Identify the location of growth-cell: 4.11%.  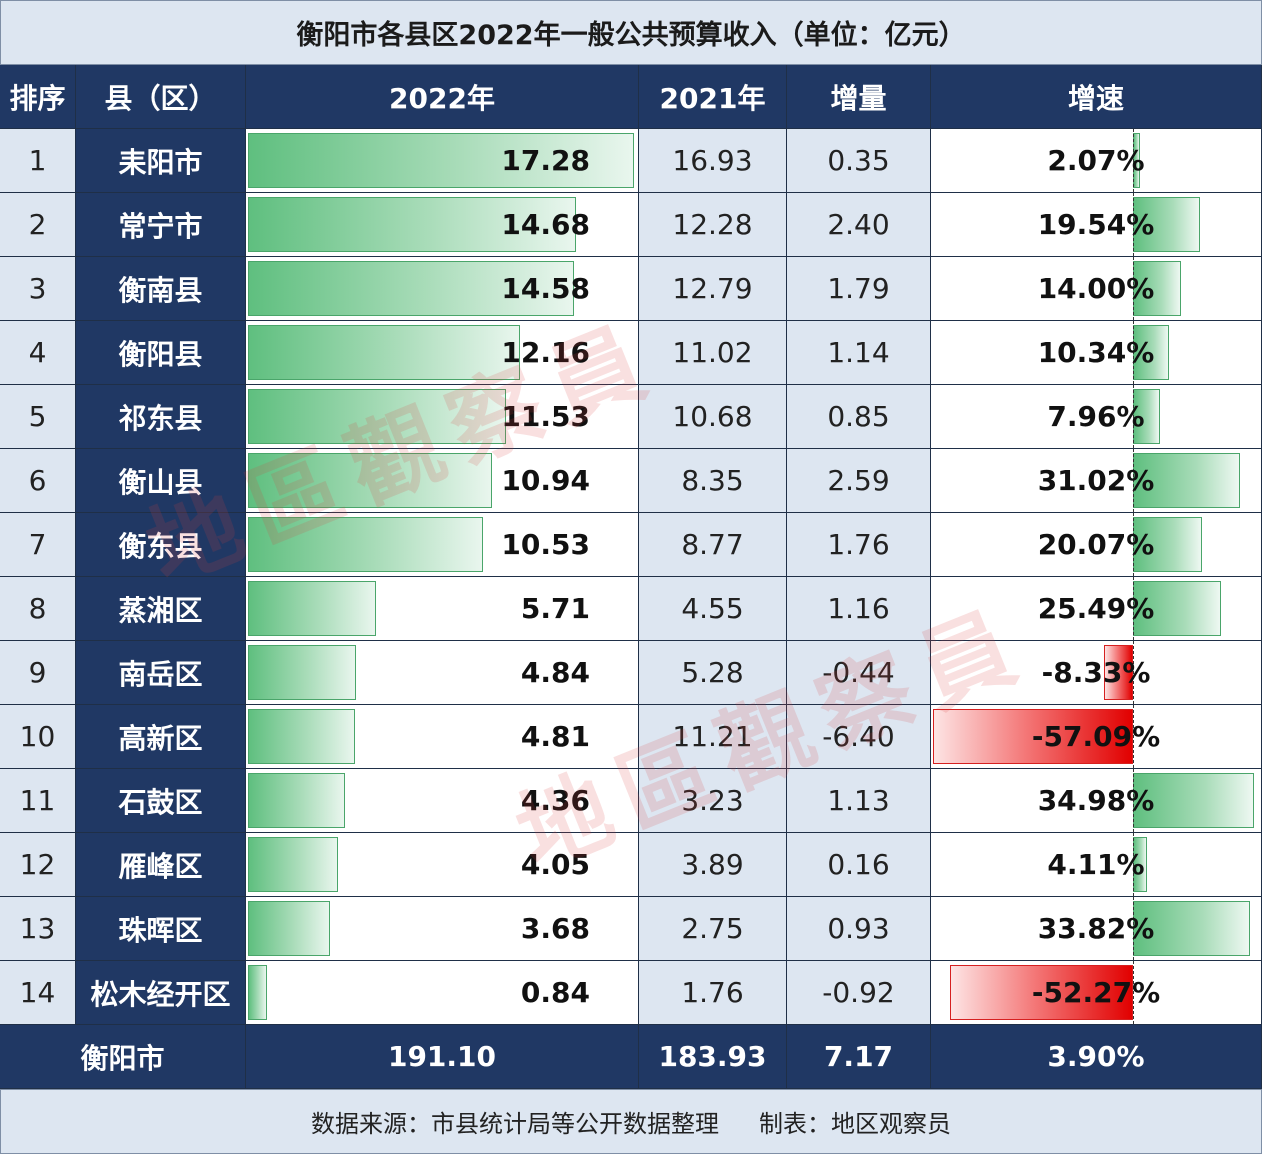
(1096, 865).